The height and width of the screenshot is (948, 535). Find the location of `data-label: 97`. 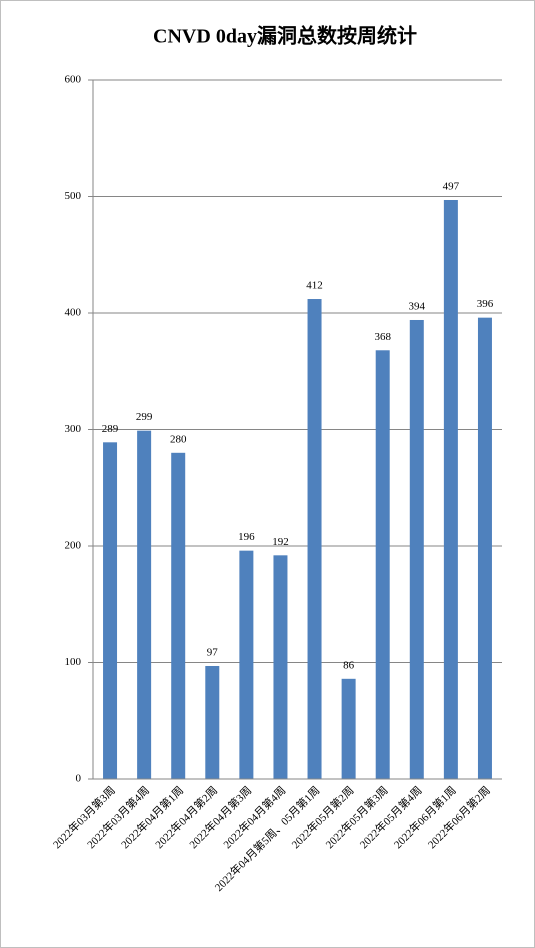

data-label: 97 is located at coordinates (213, 653).